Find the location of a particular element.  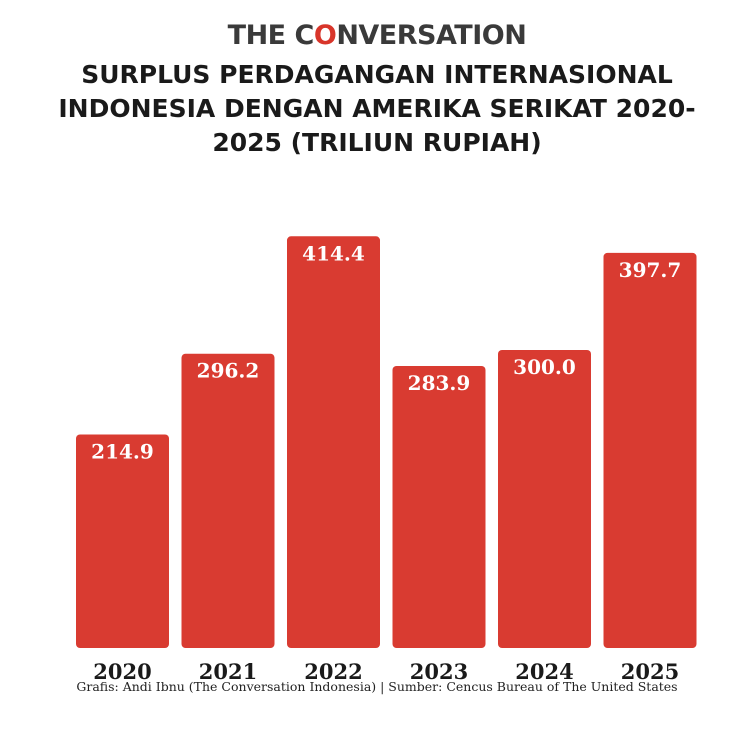

x-tick-label-2022: 2022 is located at coordinates (333, 671).